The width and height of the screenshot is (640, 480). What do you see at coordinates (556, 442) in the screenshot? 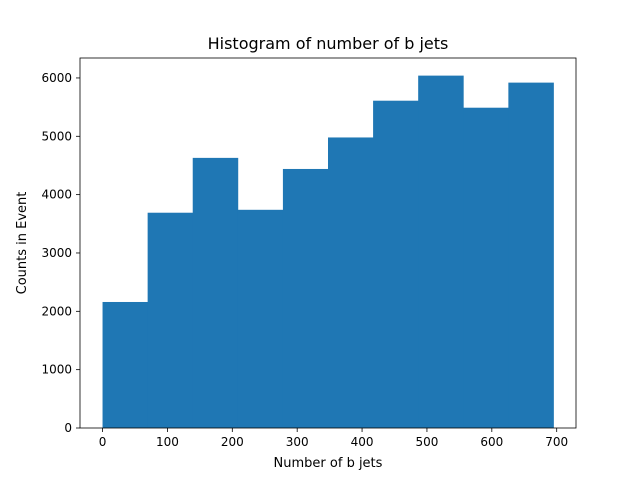
I see `x-tick-label: 700` at bounding box center [556, 442].